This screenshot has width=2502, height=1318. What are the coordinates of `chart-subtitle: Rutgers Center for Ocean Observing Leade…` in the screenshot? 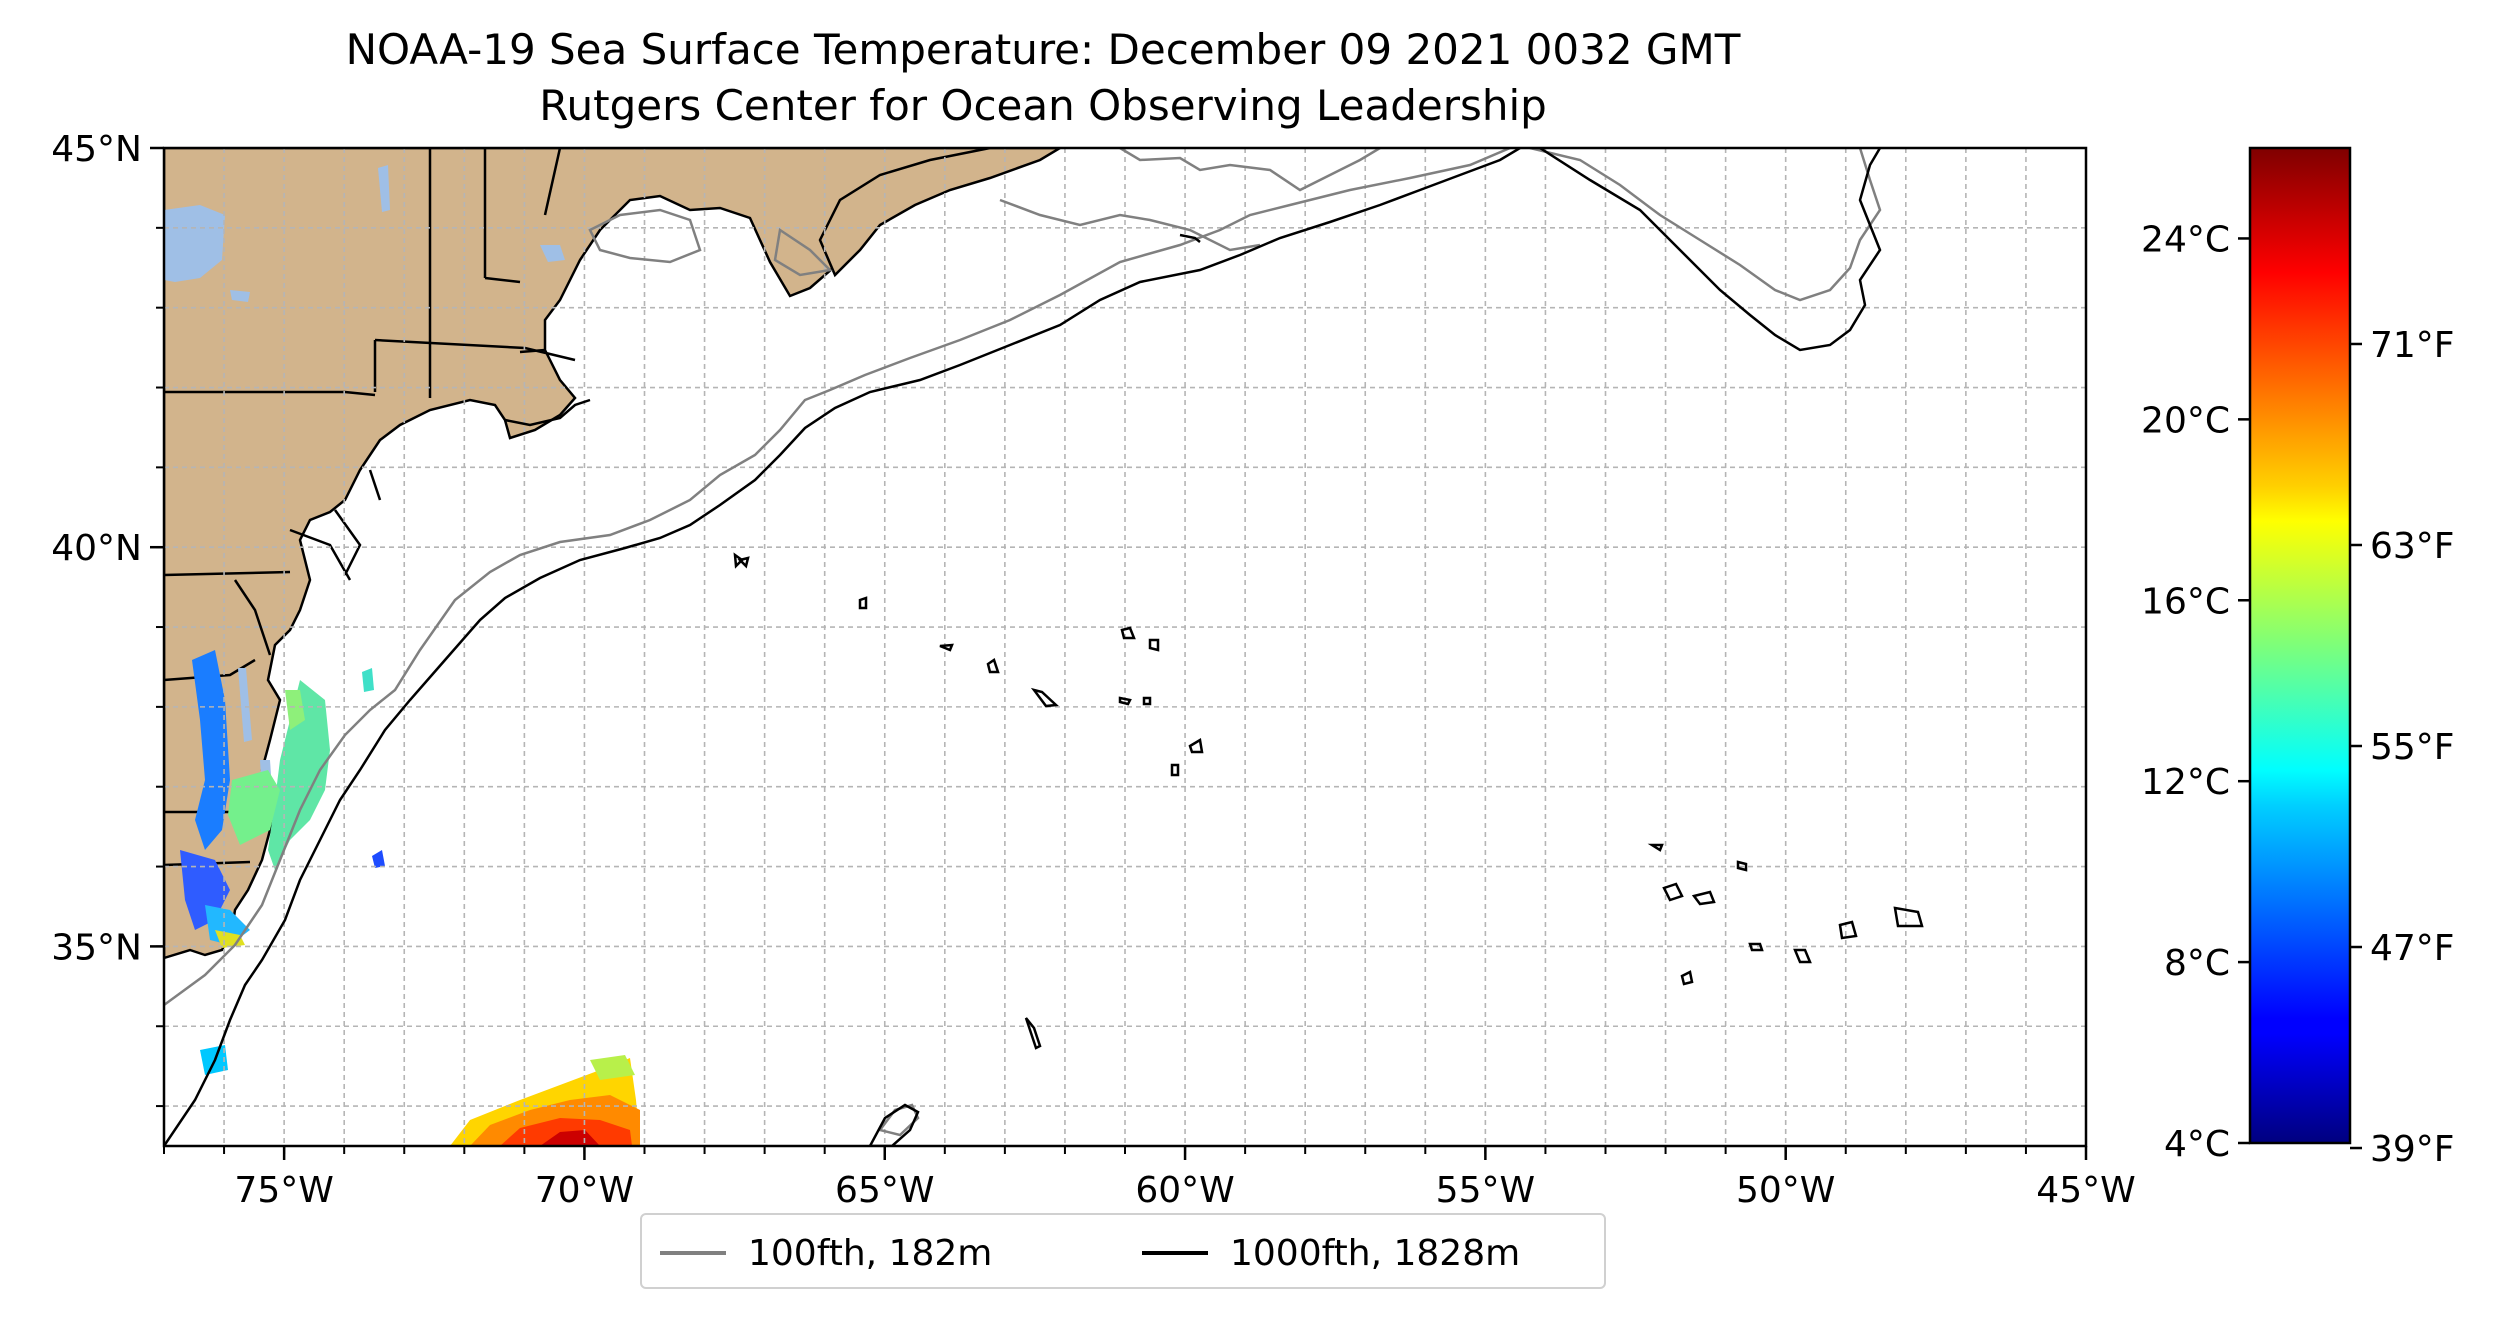 It's located at (1043, 105).